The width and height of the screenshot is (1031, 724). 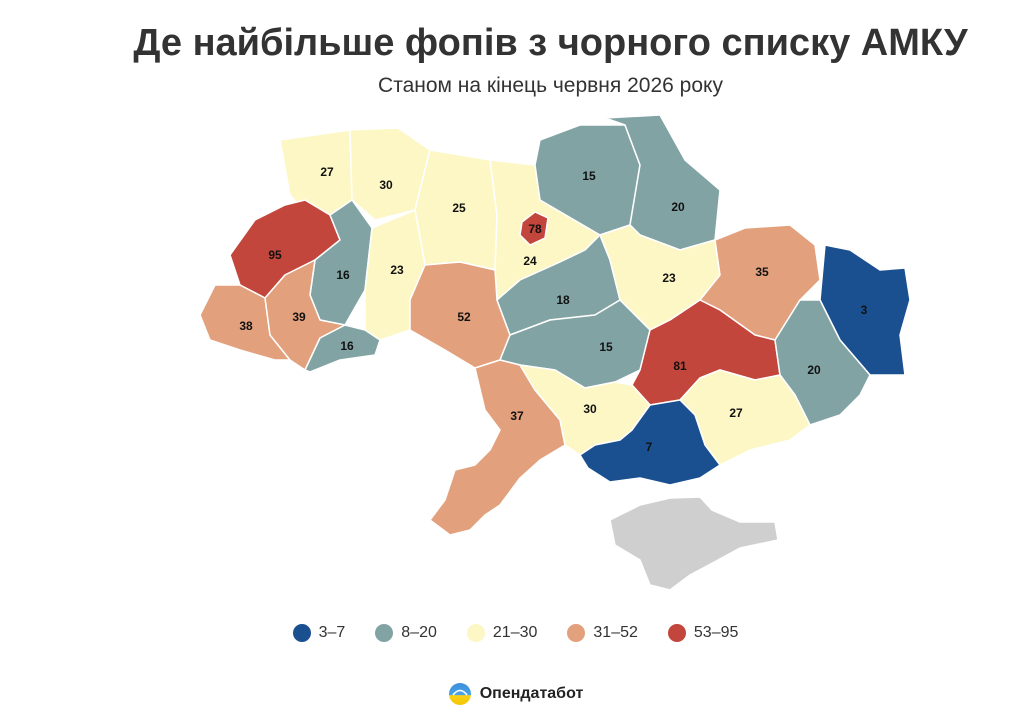 I want to click on region-label-chernihiv: 15, so click(x=589, y=176).